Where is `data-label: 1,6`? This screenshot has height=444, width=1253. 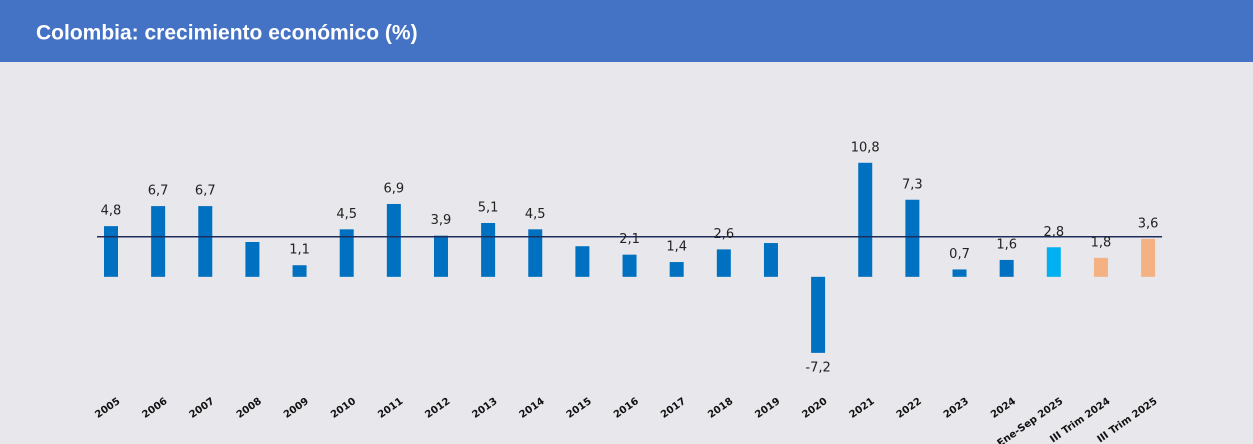
data-label: 1,6 is located at coordinates (1006, 244).